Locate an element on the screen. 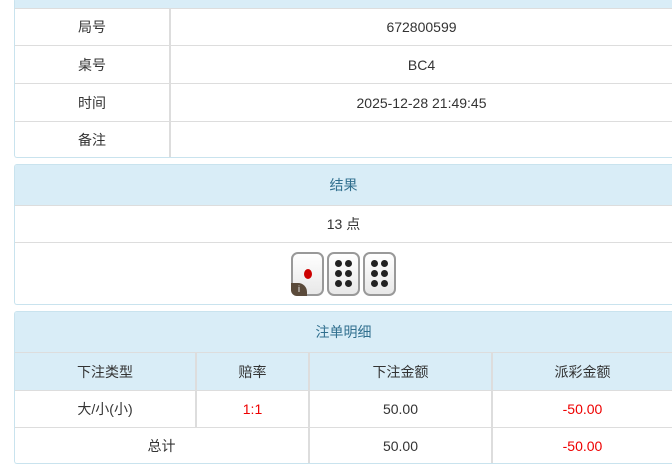  table-row: 备注 is located at coordinates (343, 139).